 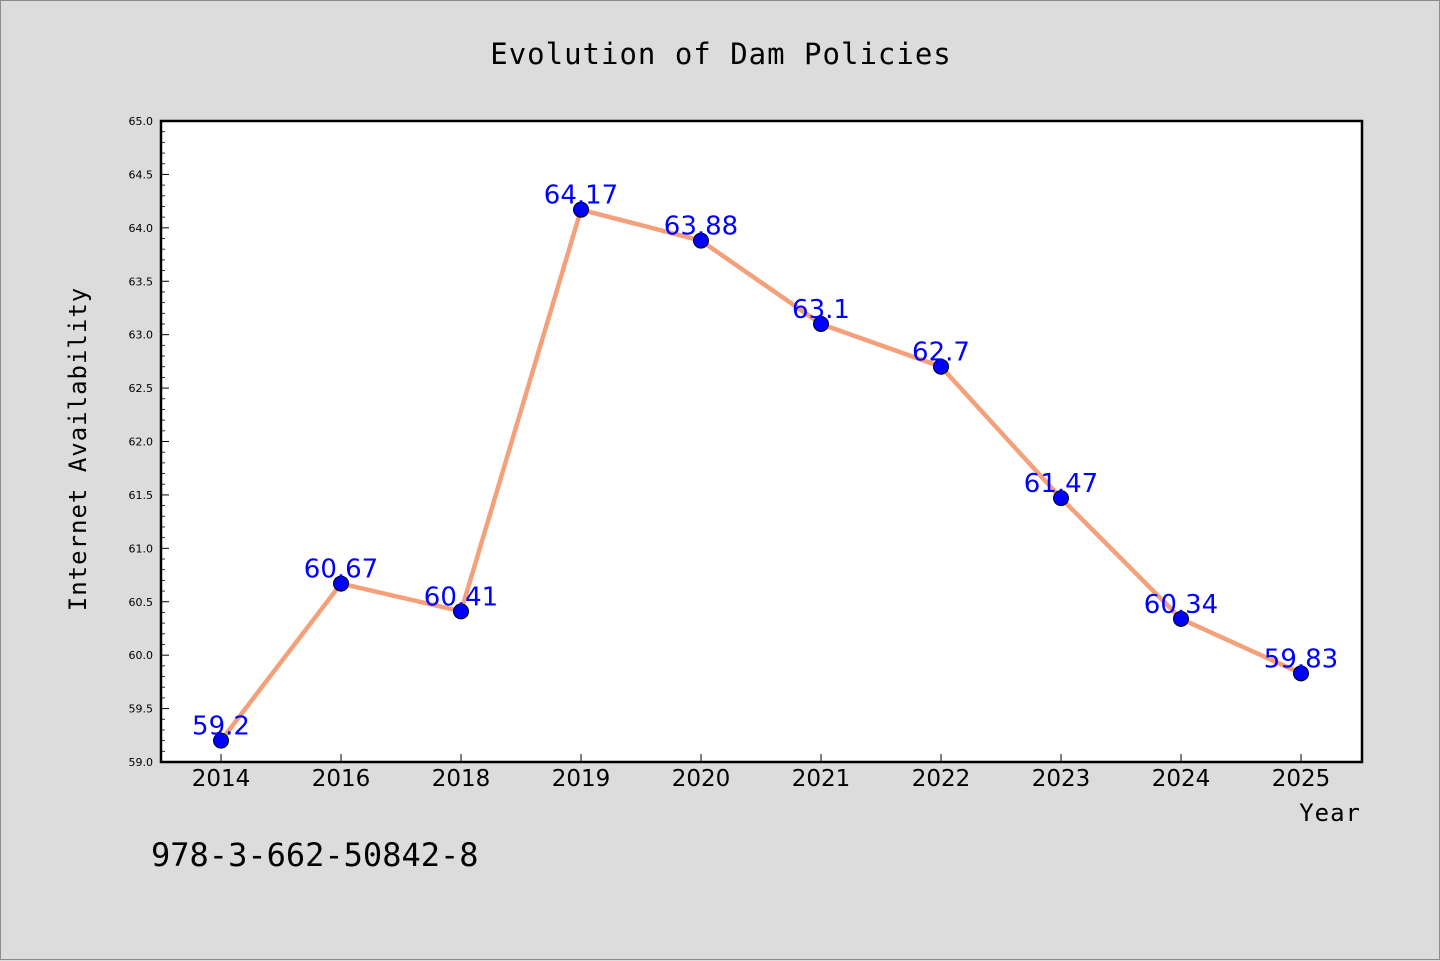 What do you see at coordinates (341, 570) in the screenshot?
I see `data-value-label: 60.67` at bounding box center [341, 570].